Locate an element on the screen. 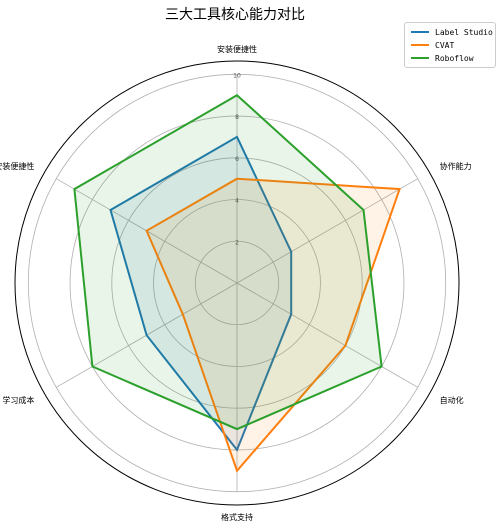 This screenshot has width=501, height=526. chart-title: 三大工具核心能力对比 is located at coordinates (235, 15).